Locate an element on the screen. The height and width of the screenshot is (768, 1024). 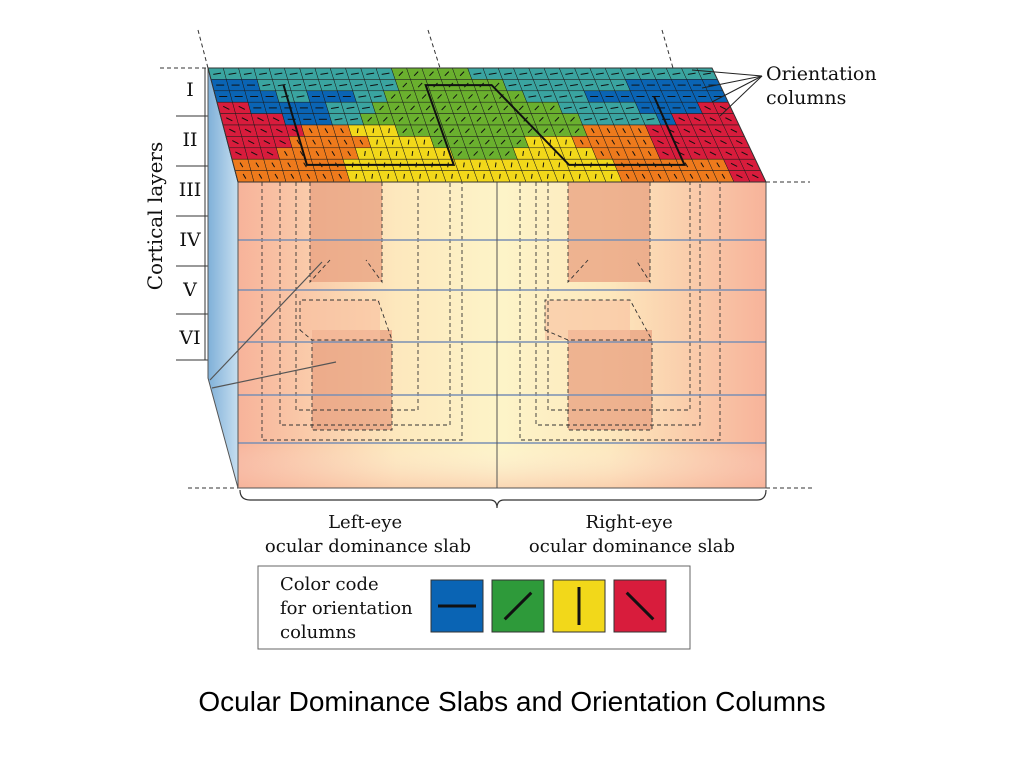
orientation-columns-label: Orientation columns is located at coordinates (824, 86).